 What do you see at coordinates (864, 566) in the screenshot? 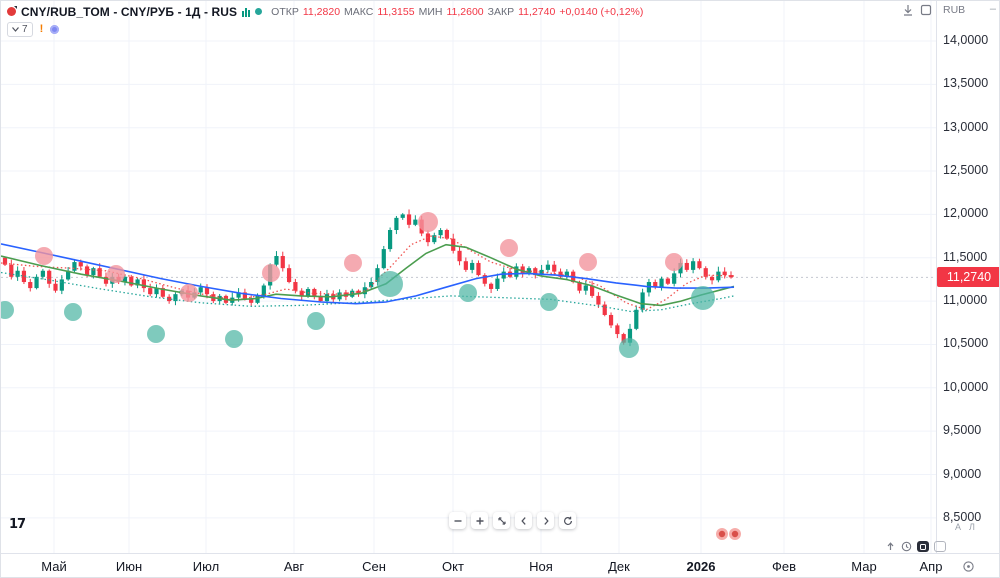
I see `time-tick-label: Мар` at bounding box center [864, 566].